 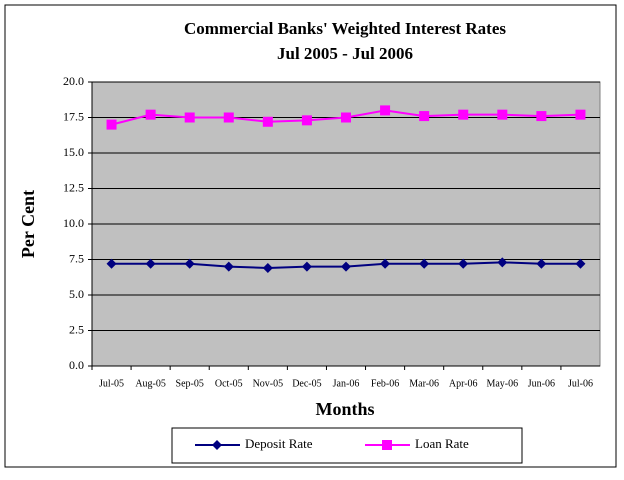 I want to click on x-tick-label: Nov-05, so click(x=268, y=383).